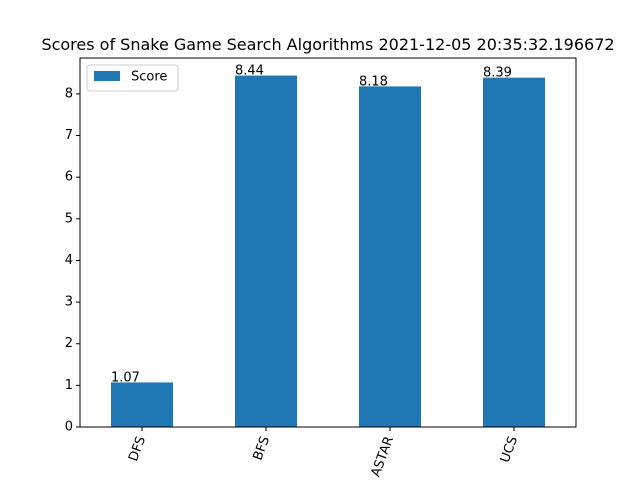 This screenshot has height=480, width=640. Describe the element at coordinates (323, 453) in the screenshot. I see `x-axis: DFS BFS ASTAR UCS` at that location.